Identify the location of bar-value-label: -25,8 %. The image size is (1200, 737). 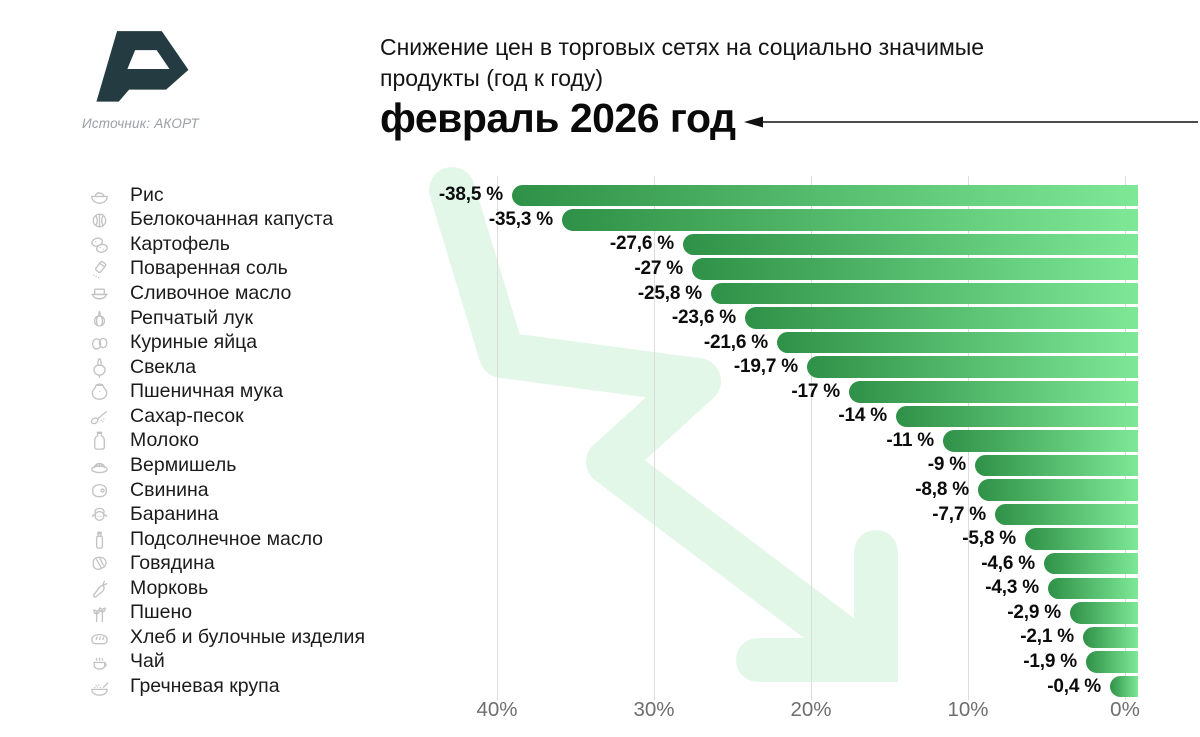
(669, 293).